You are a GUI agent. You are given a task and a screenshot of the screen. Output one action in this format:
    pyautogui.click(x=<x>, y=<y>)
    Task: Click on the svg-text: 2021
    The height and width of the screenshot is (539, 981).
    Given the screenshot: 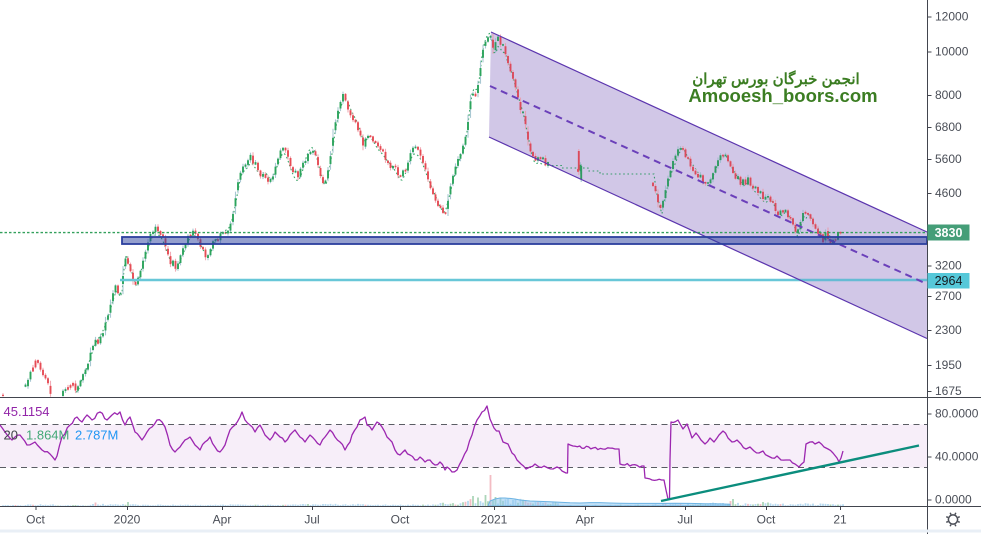 What is the action you would take?
    pyautogui.click(x=494, y=520)
    